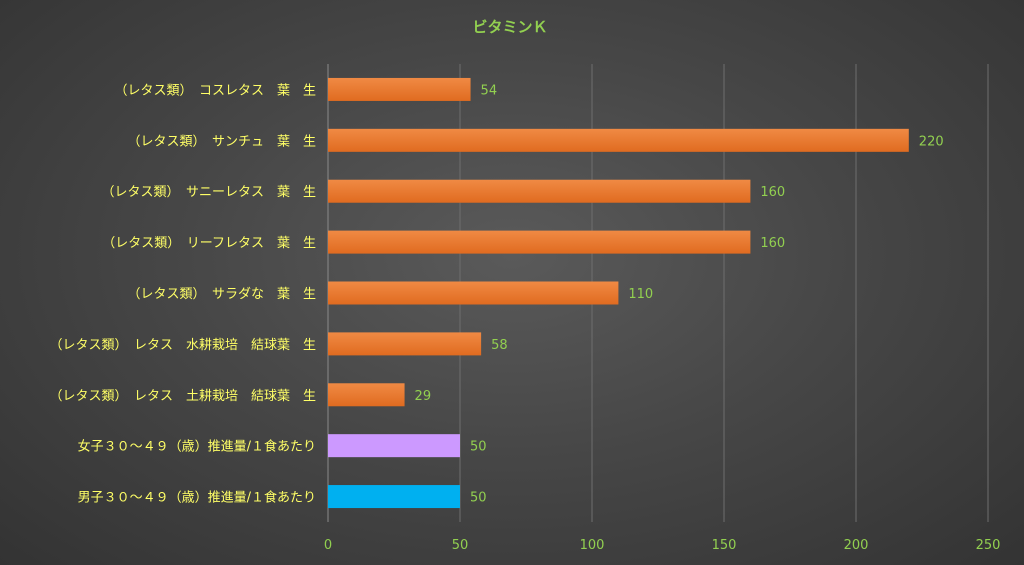 Image resolution: width=1024 pixels, height=565 pixels. I want to click on category-label: （レタス類） サニーレタス 葉 生, so click(208, 192).